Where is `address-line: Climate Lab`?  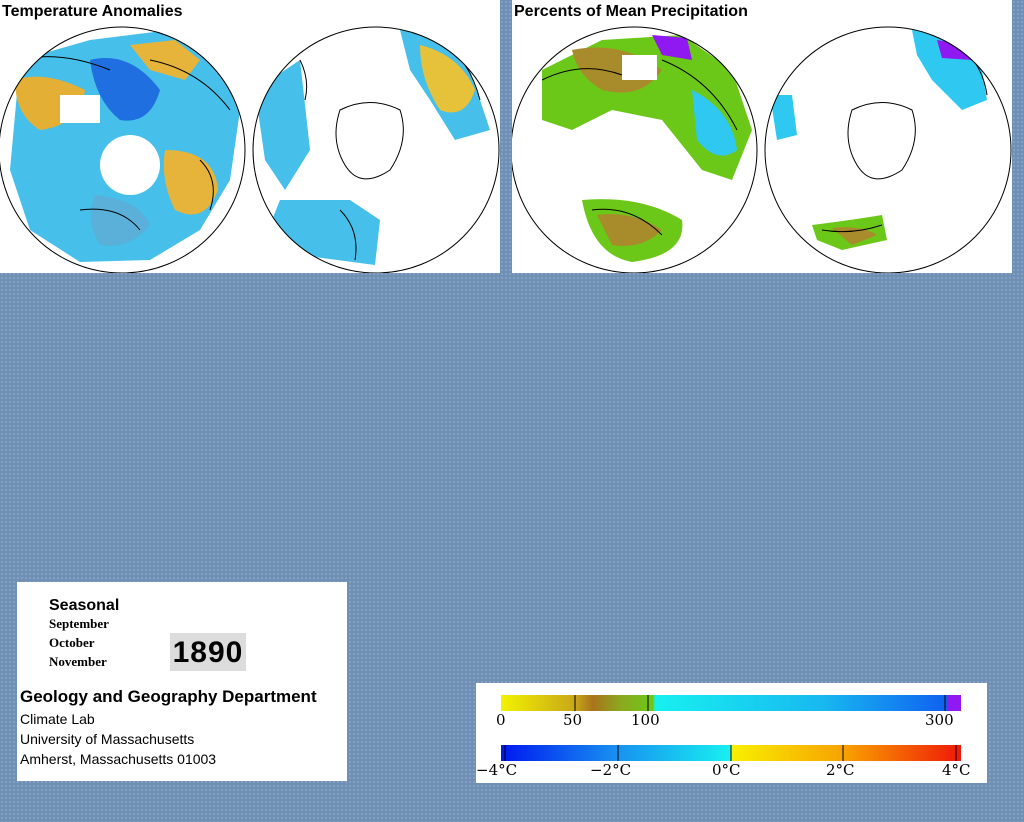
address-line: Climate Lab is located at coordinates (57, 719).